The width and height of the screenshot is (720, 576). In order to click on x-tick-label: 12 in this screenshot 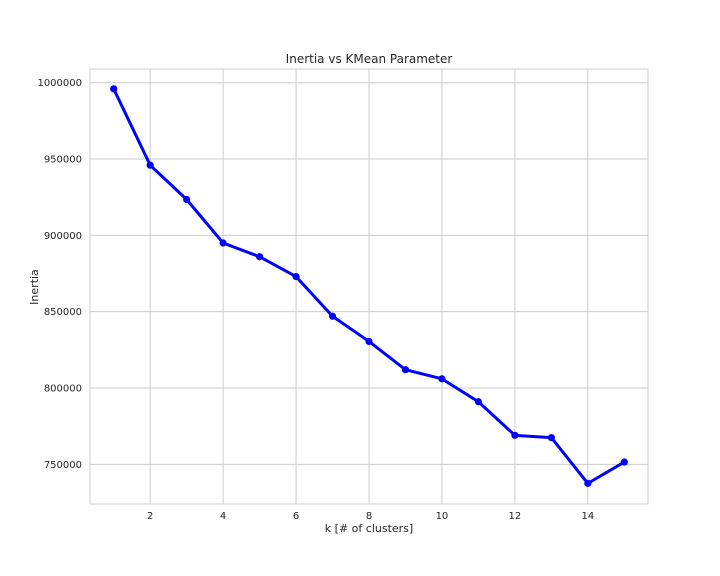, I will do `click(515, 516)`.